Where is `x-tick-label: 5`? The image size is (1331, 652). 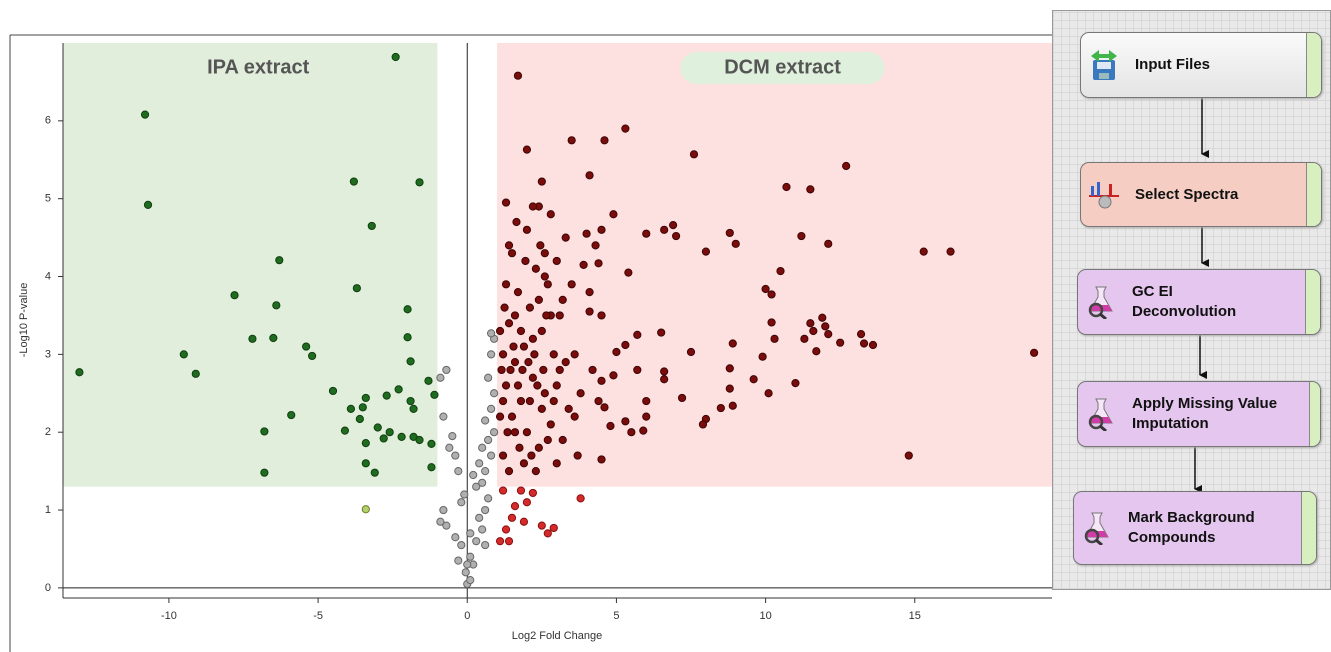 x-tick-label: 5 is located at coordinates (616, 616).